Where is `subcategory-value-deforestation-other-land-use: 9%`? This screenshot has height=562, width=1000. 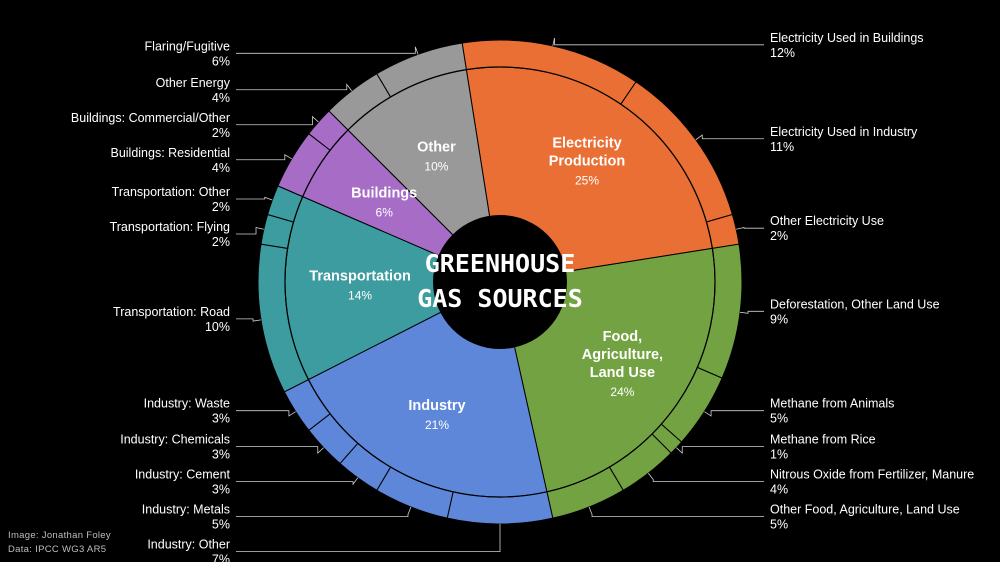 subcategory-value-deforestation-other-land-use: 9% is located at coordinates (779, 319).